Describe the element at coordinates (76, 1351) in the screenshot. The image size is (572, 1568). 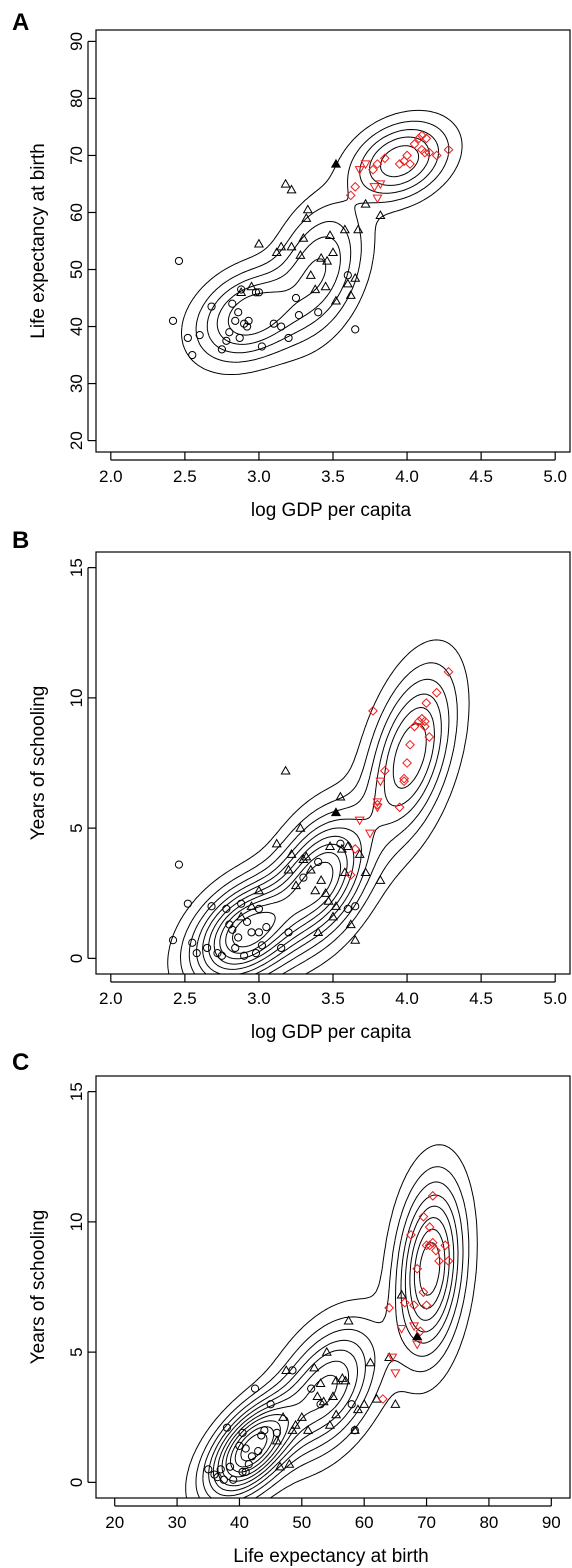
I see `y-tick-label: 5` at that location.